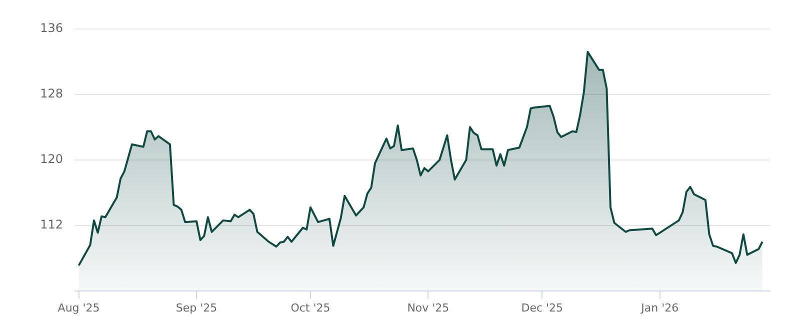  What do you see at coordinates (310, 307) in the screenshot?
I see `x-tick-label: Oct '25` at bounding box center [310, 307].